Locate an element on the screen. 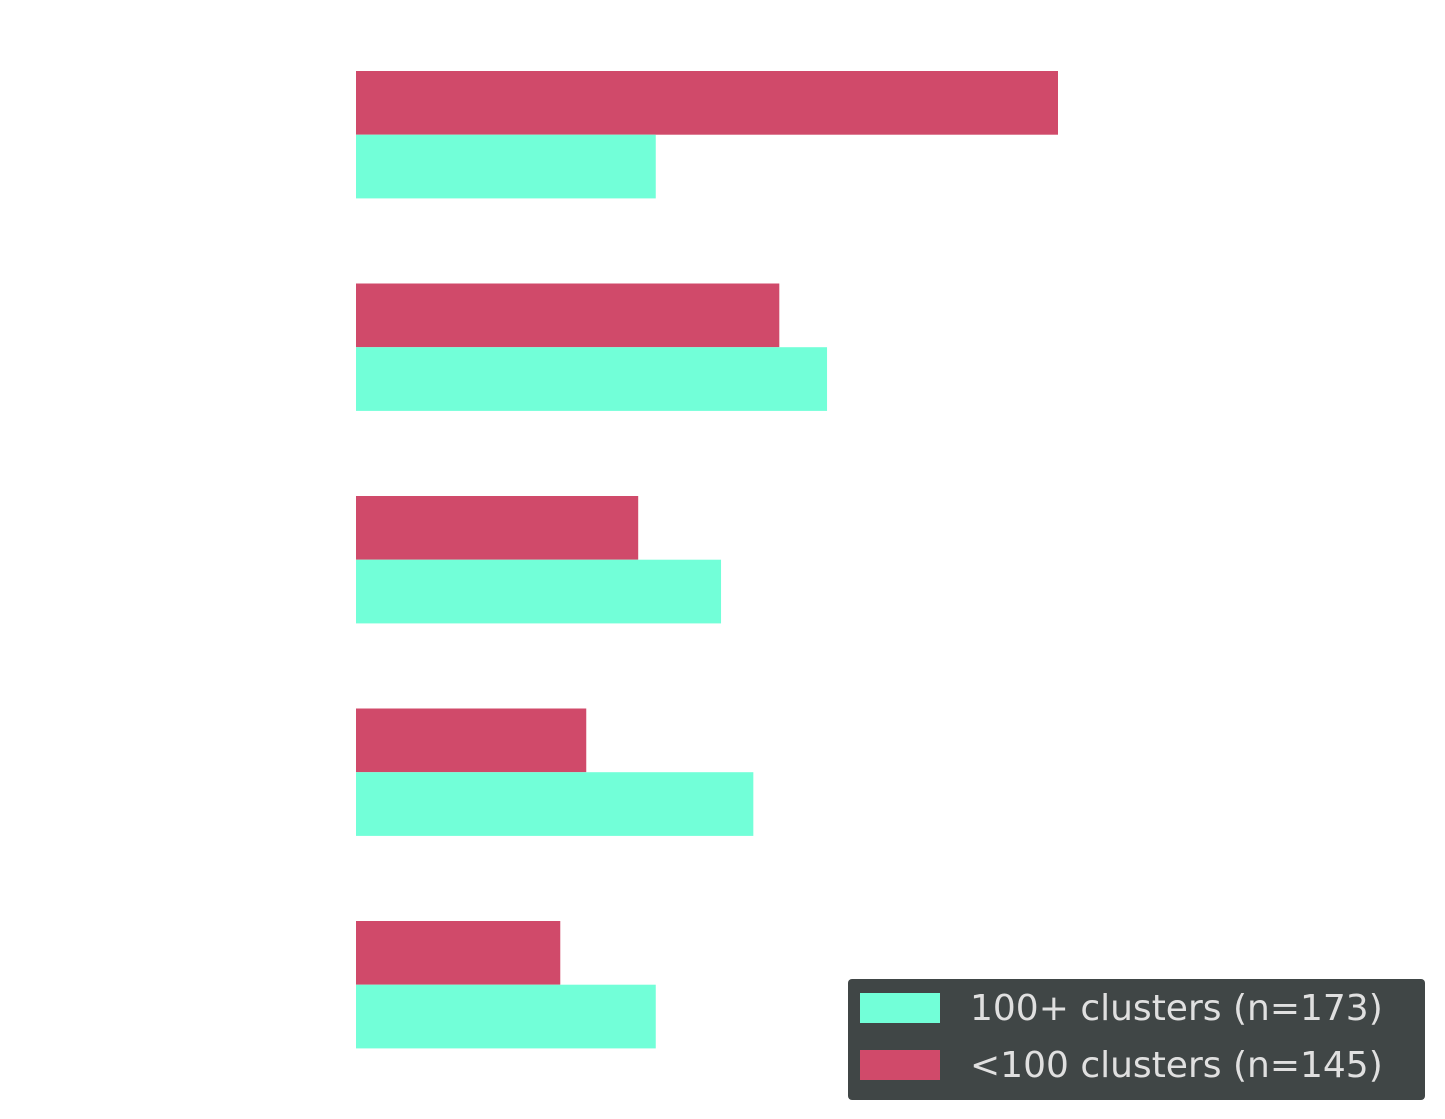 The width and height of the screenshot is (1445, 1119). legend-item-under100: <100 clusters (n=145) is located at coordinates (1121, 1065).